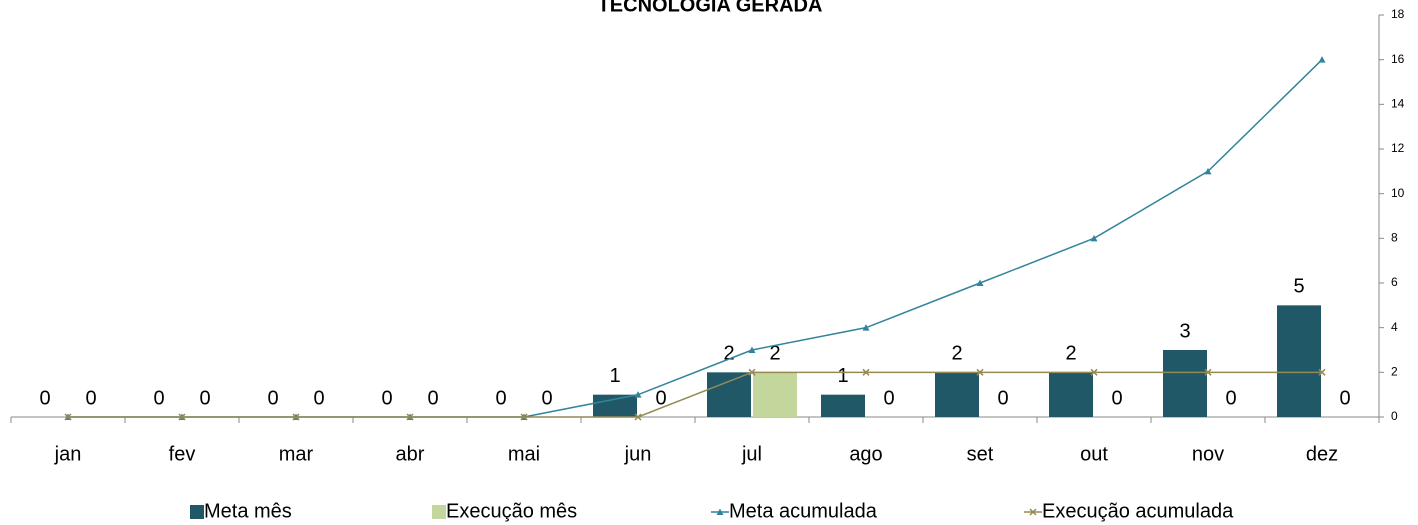 The width and height of the screenshot is (1418, 525). What do you see at coordinates (1398, 148) in the screenshot?
I see `y-tick-label: 12` at bounding box center [1398, 148].